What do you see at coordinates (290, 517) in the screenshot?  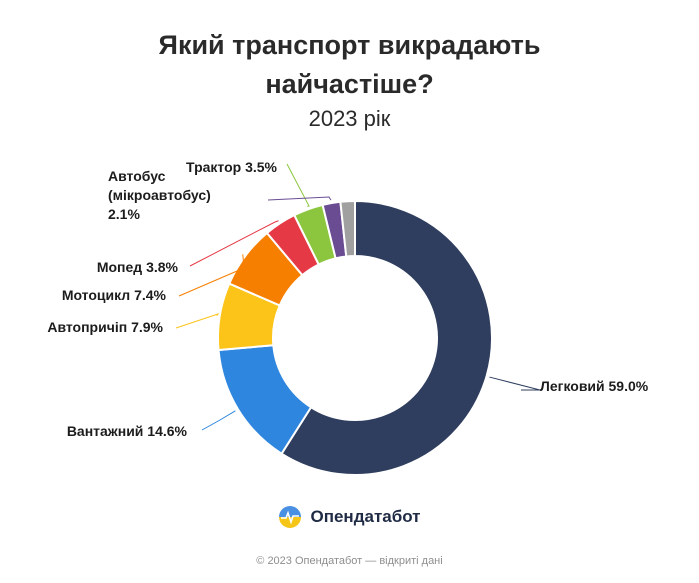 I see `opendatabot-logo-icon` at bounding box center [290, 517].